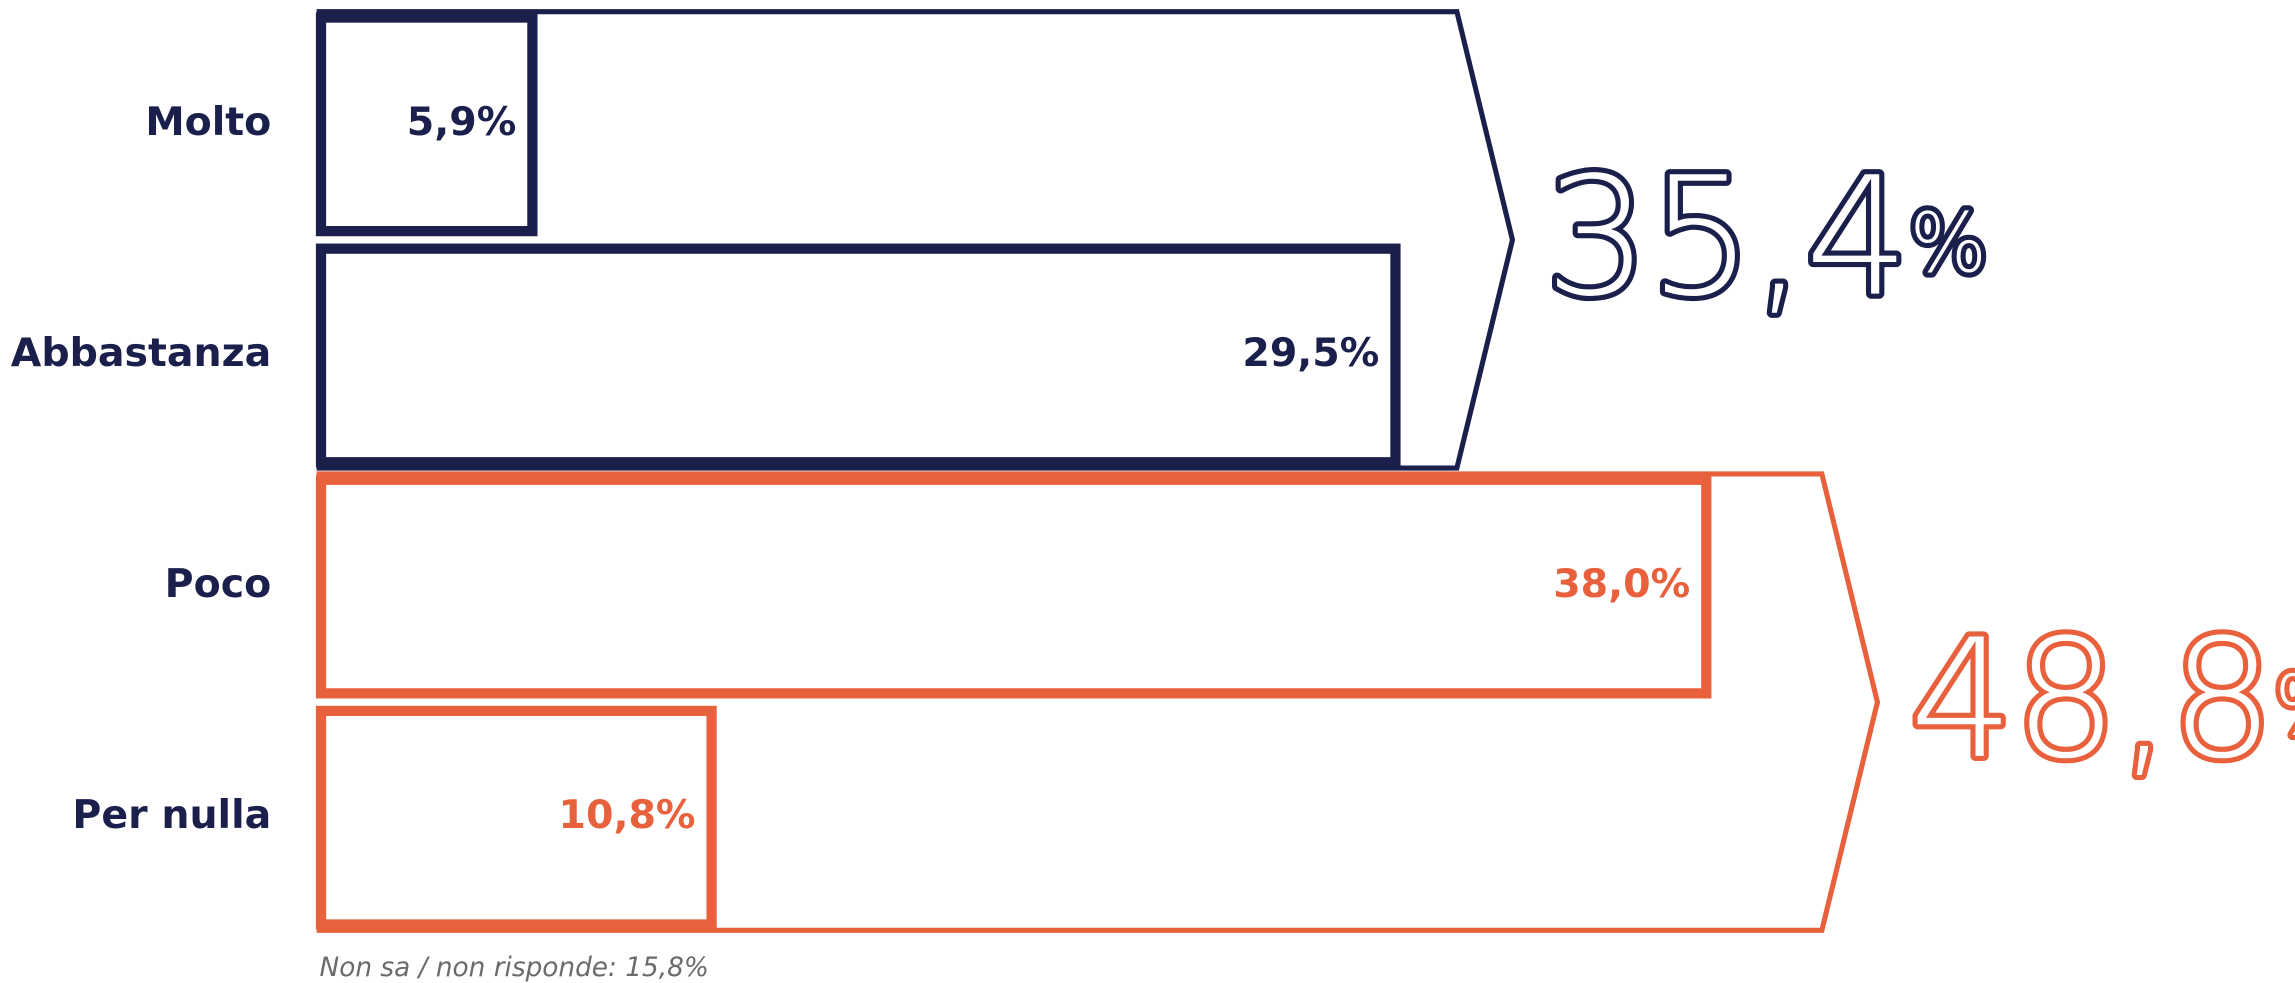 This screenshot has width=2295, height=983. What do you see at coordinates (627, 815) in the screenshot?
I see `value-label: 10,8%` at bounding box center [627, 815].